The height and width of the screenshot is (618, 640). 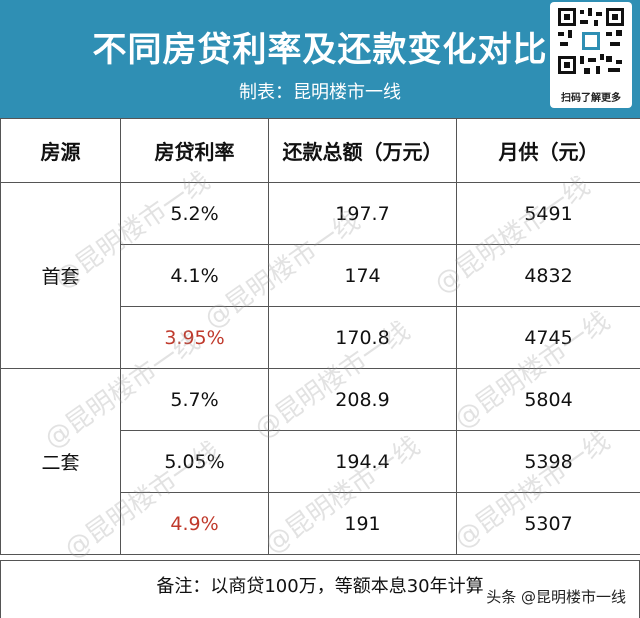 I want to click on column-header: 房源, so click(x=60, y=150).